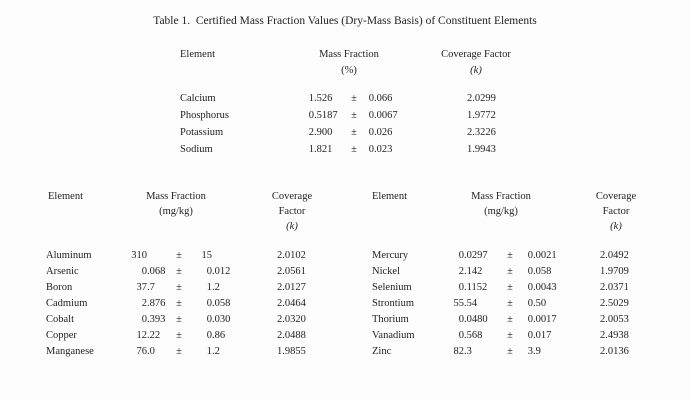  I want to click on table-row: Strontium 55.54 ± 0.50 2.5029, so click(512, 304).